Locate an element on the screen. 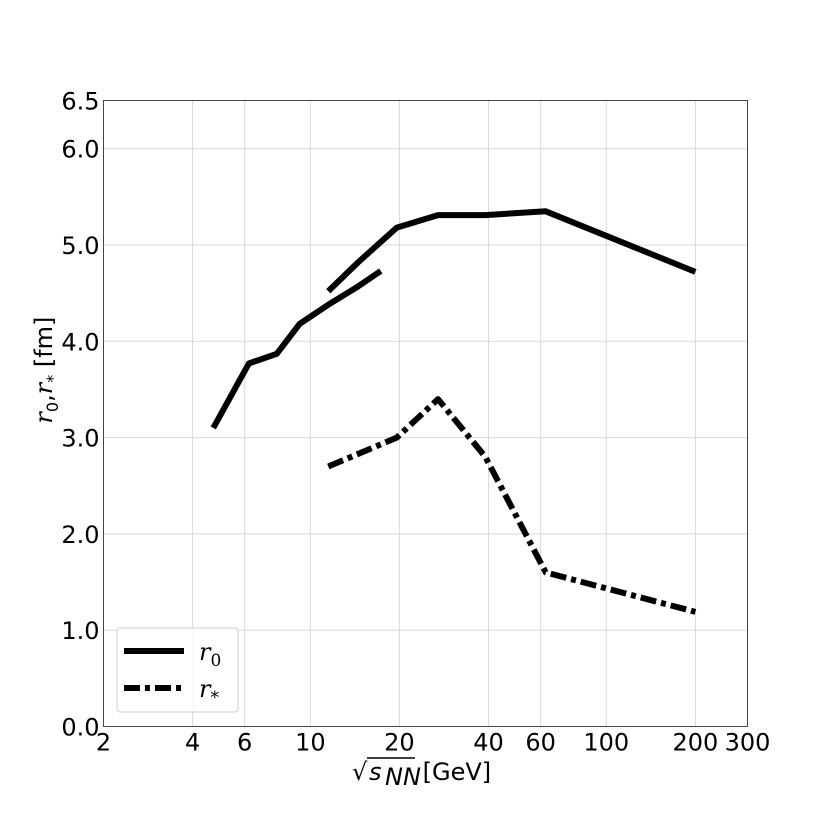  legend-label-r0: r0 is located at coordinates (210, 654).